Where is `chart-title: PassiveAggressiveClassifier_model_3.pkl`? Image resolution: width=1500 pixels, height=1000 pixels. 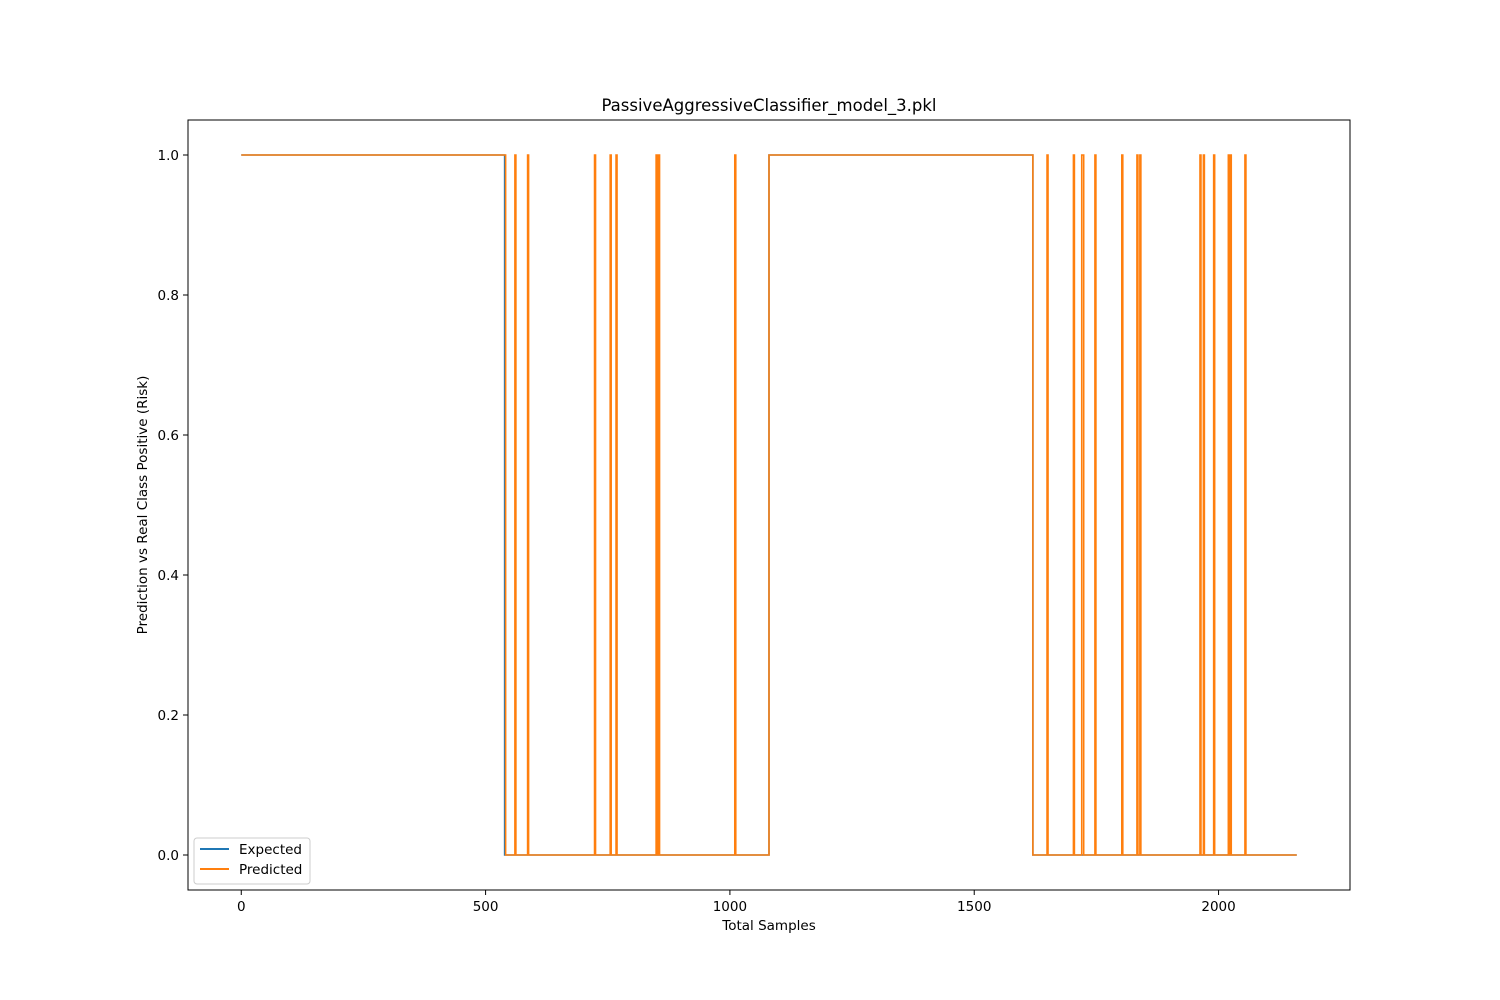
chart-title: PassiveAggressiveClassifier_model_3.pkl is located at coordinates (768, 106).